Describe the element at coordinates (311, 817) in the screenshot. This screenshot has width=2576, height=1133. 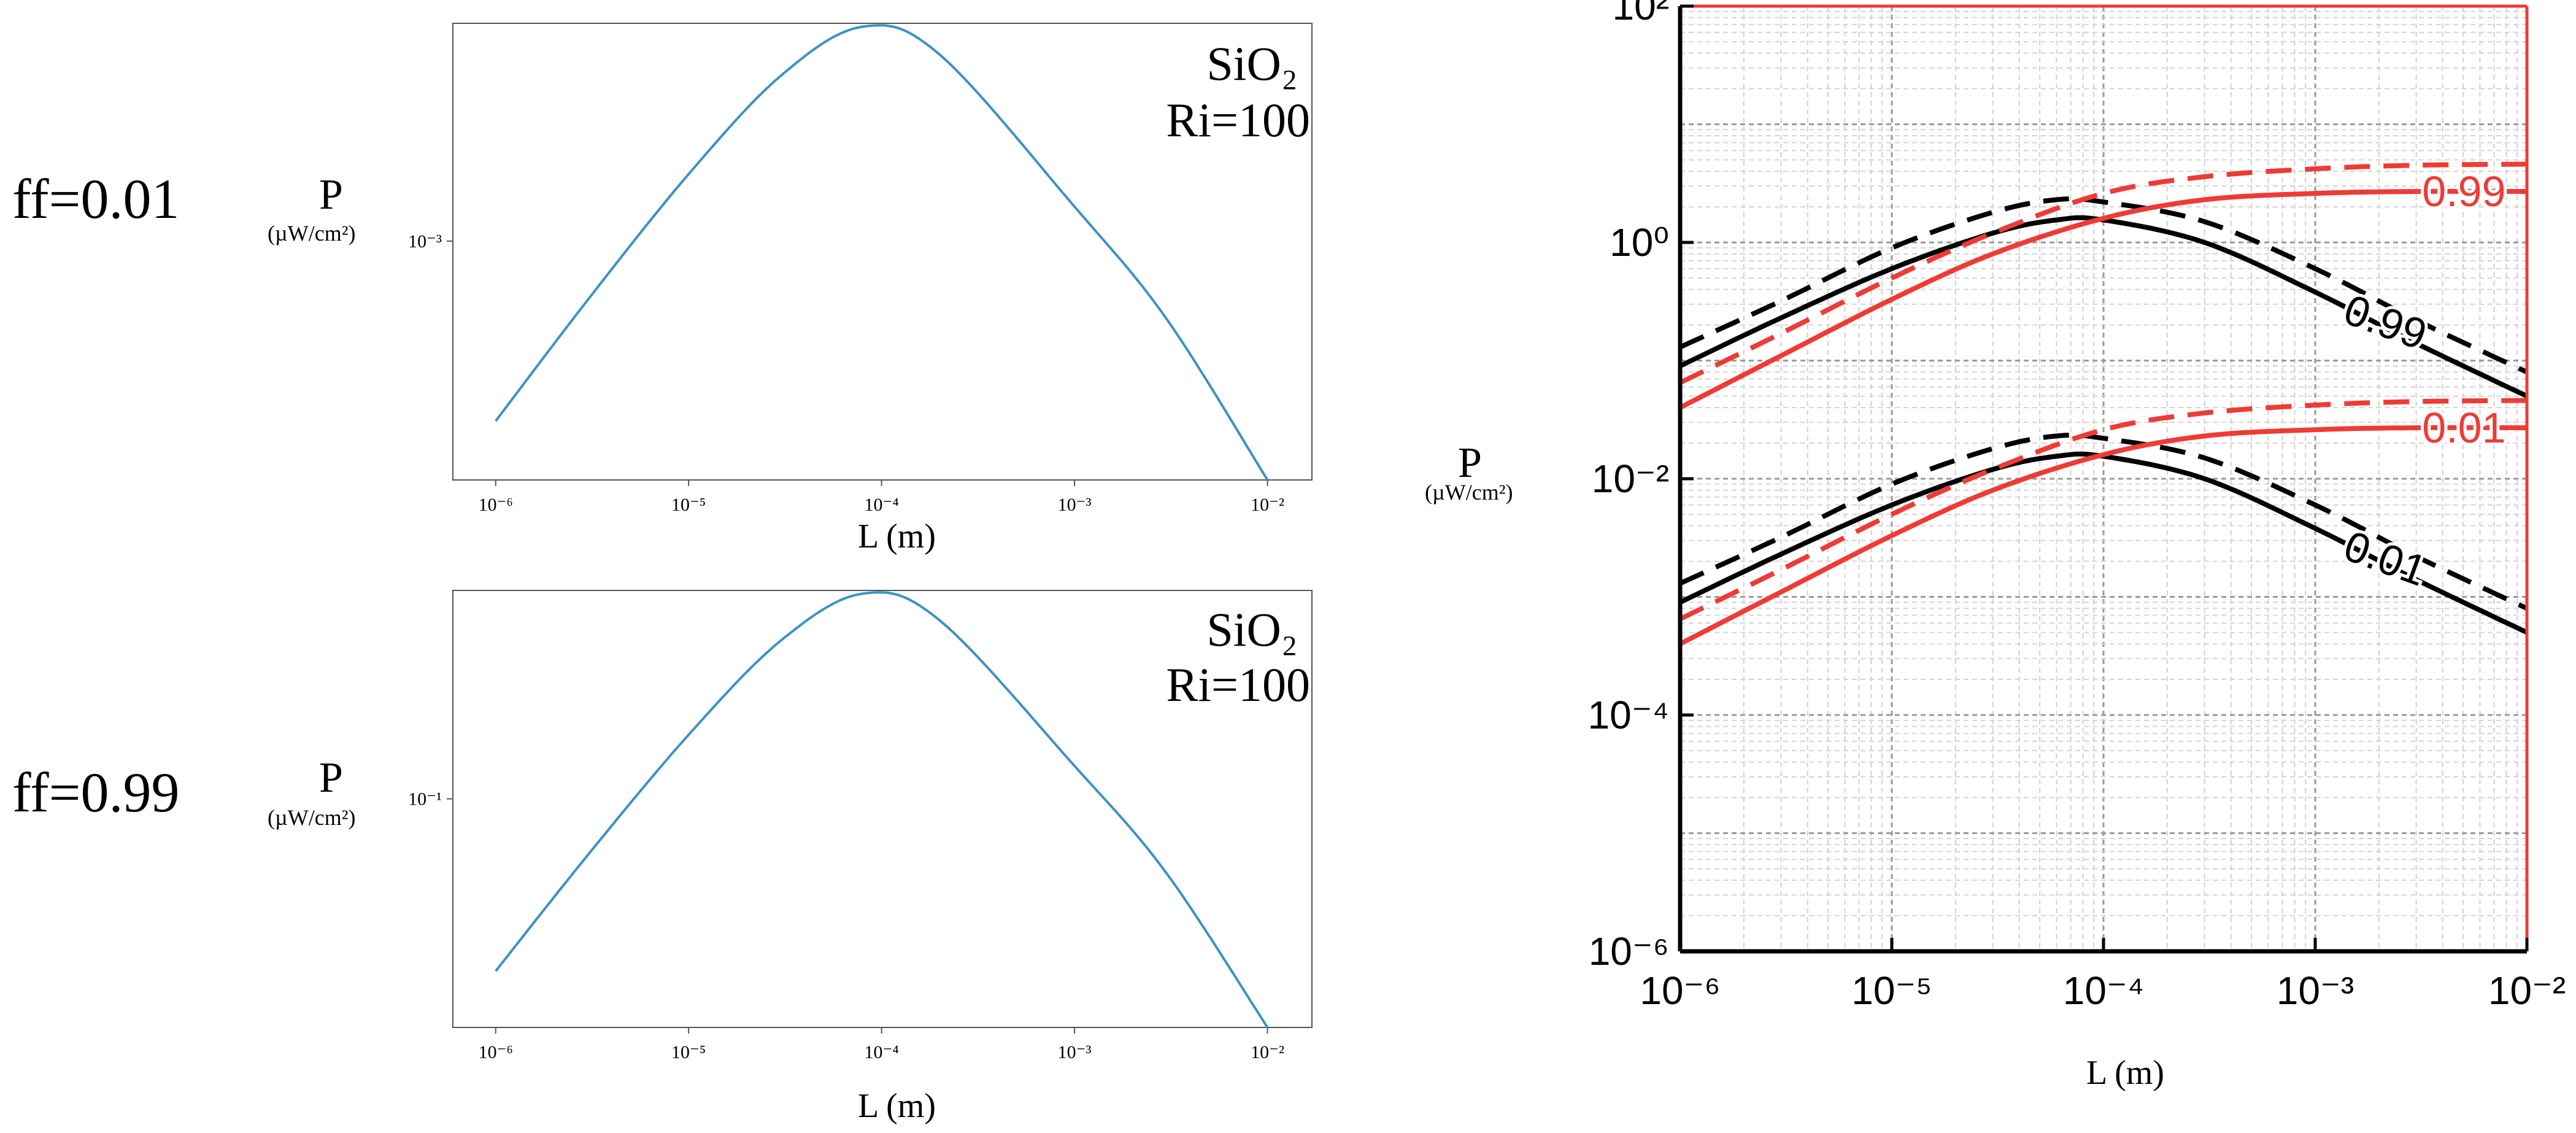
I see `ylabel-unit-bottom: (µW/cm²)` at that location.